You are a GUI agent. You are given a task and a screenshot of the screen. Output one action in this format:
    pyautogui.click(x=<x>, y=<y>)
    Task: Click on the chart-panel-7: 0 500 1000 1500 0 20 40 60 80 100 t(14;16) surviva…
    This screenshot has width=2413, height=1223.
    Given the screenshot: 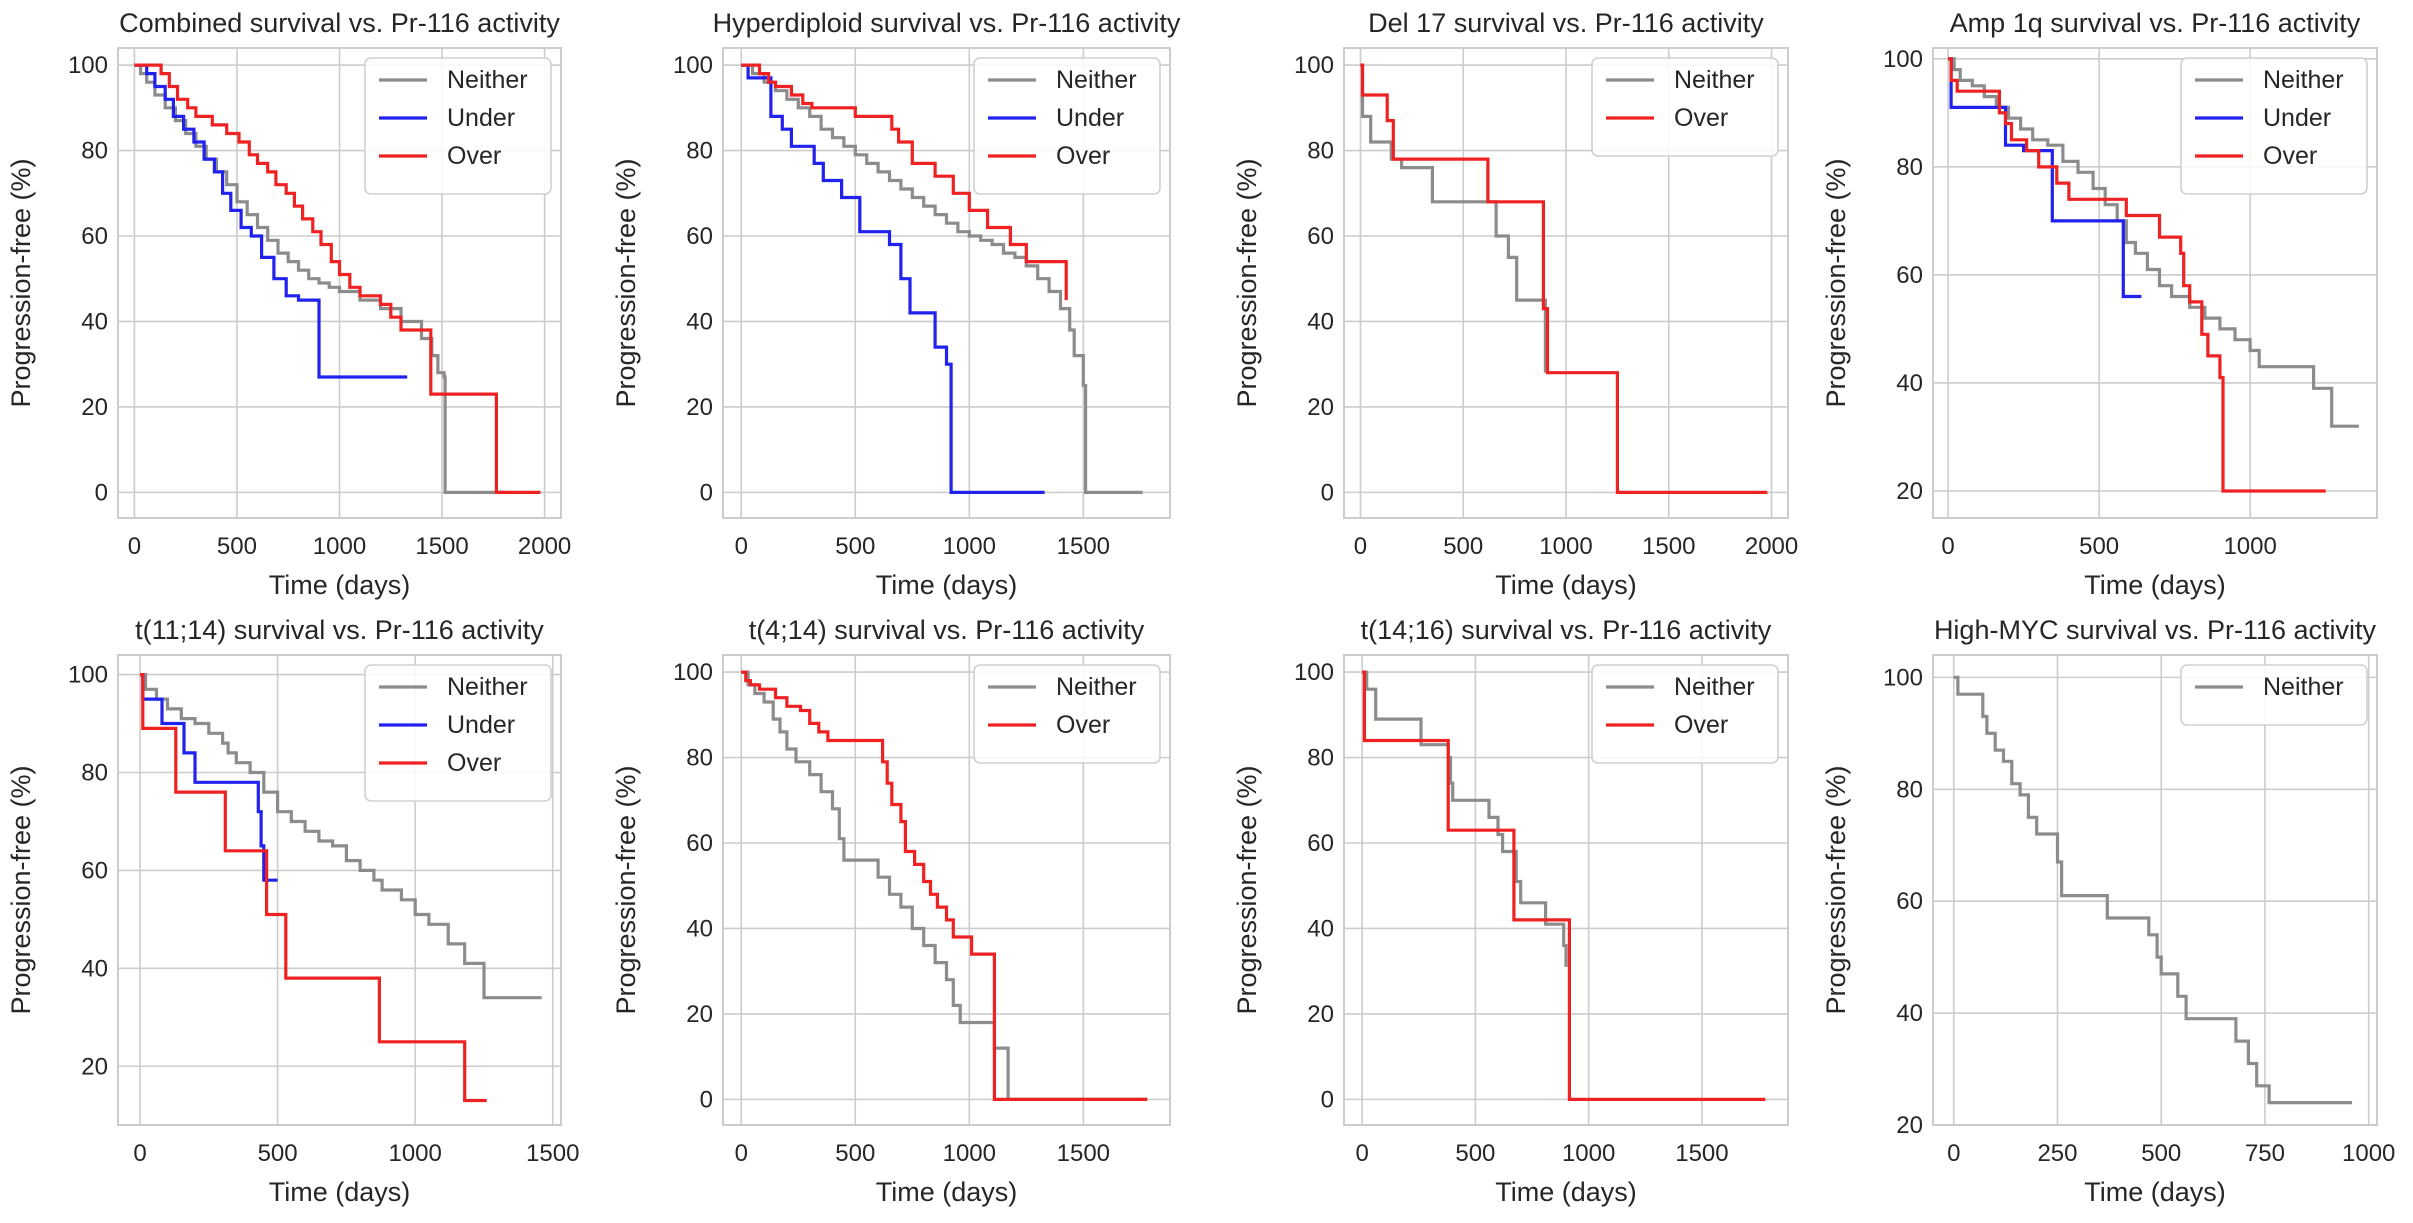 What is the action you would take?
    pyautogui.click(x=1510, y=911)
    